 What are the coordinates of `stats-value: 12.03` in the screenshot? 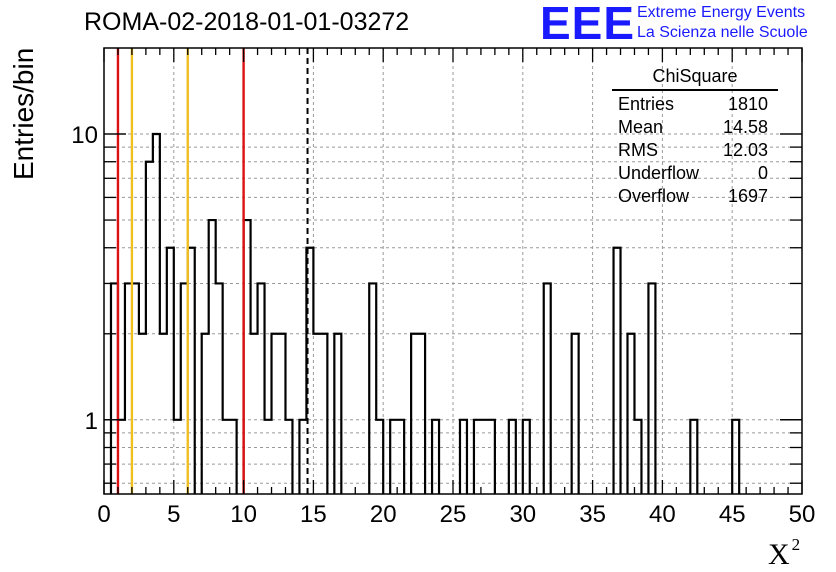 It's located at (745, 150).